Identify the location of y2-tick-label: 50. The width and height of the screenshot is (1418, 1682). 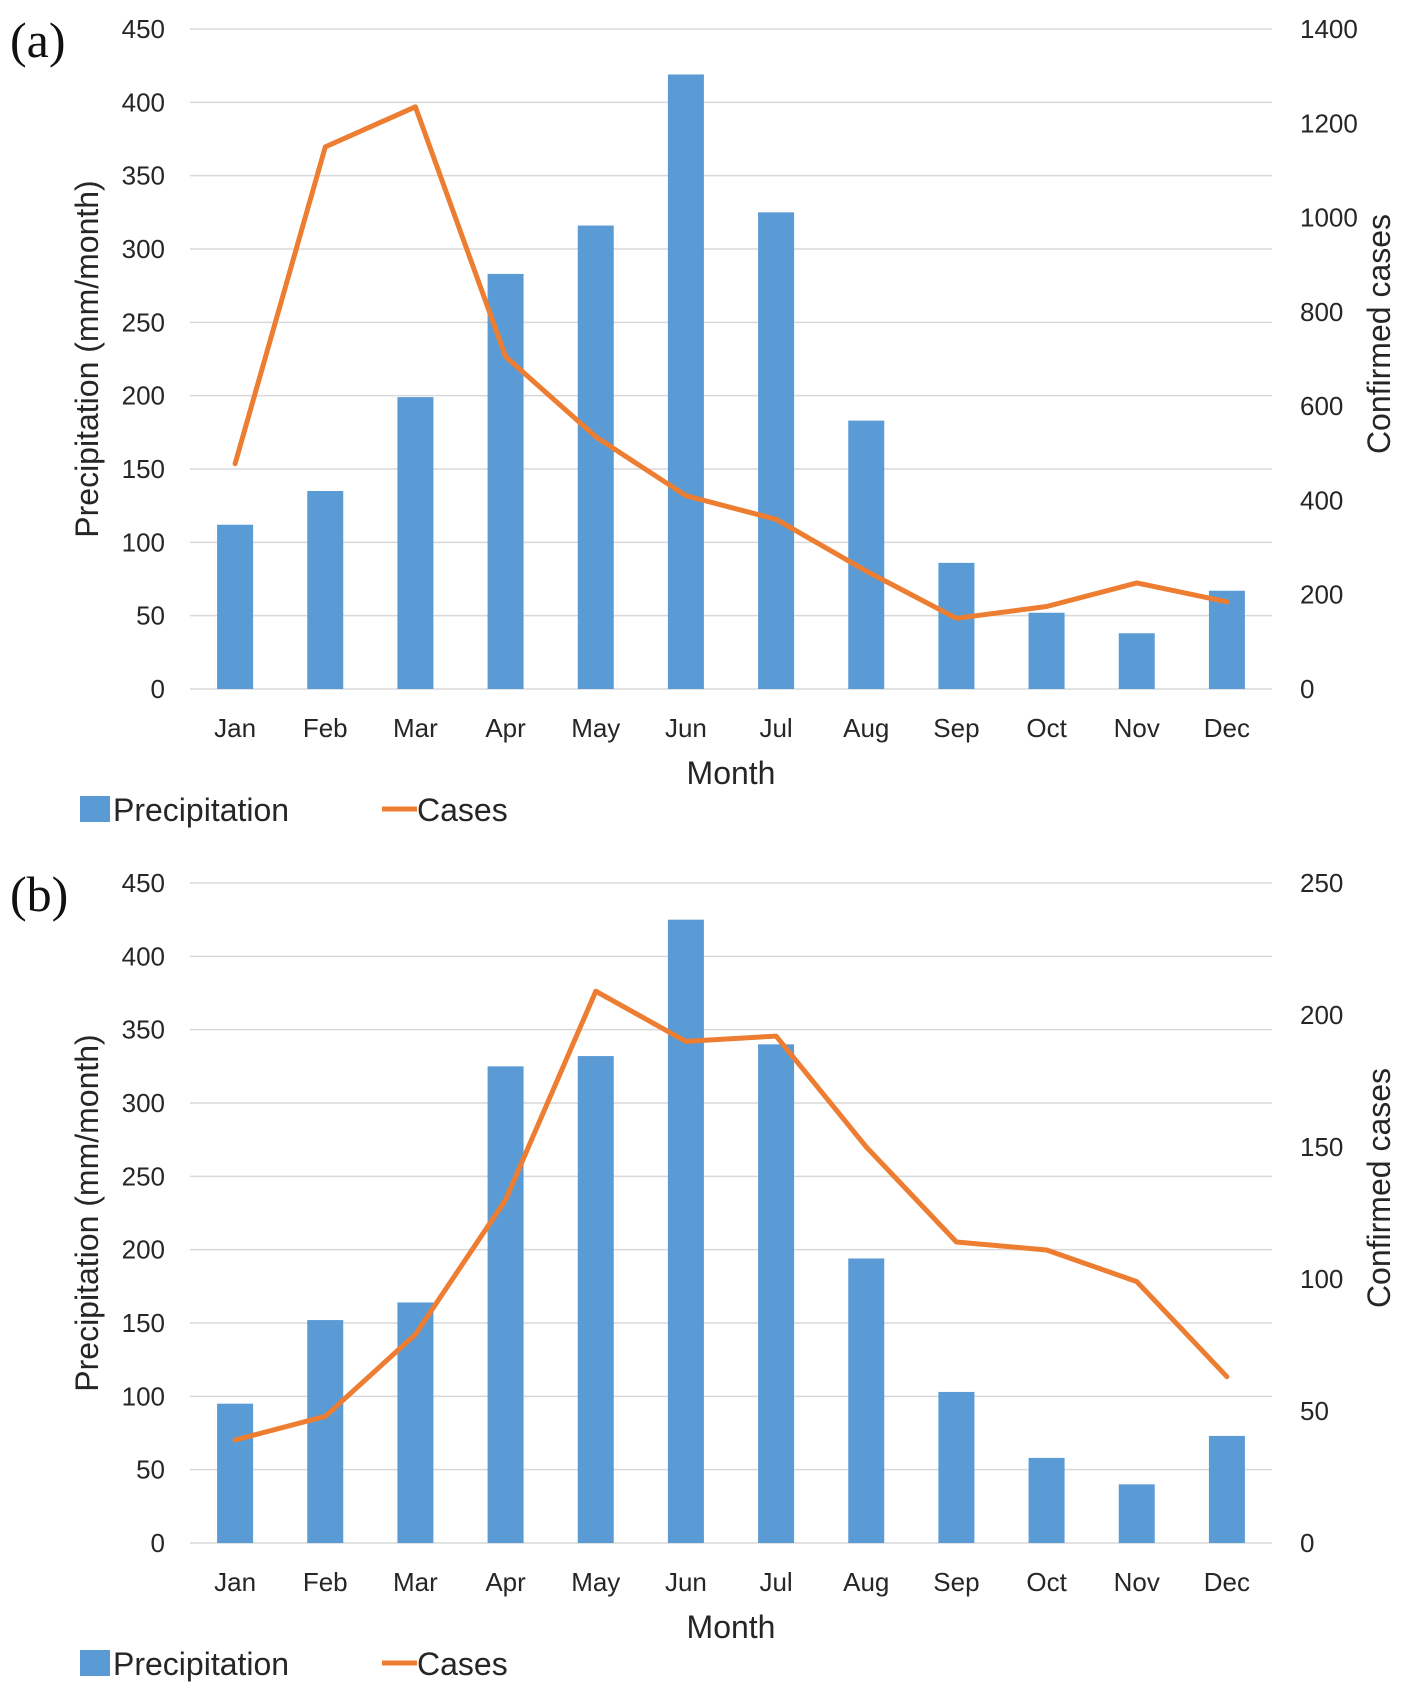
(1314, 1411).